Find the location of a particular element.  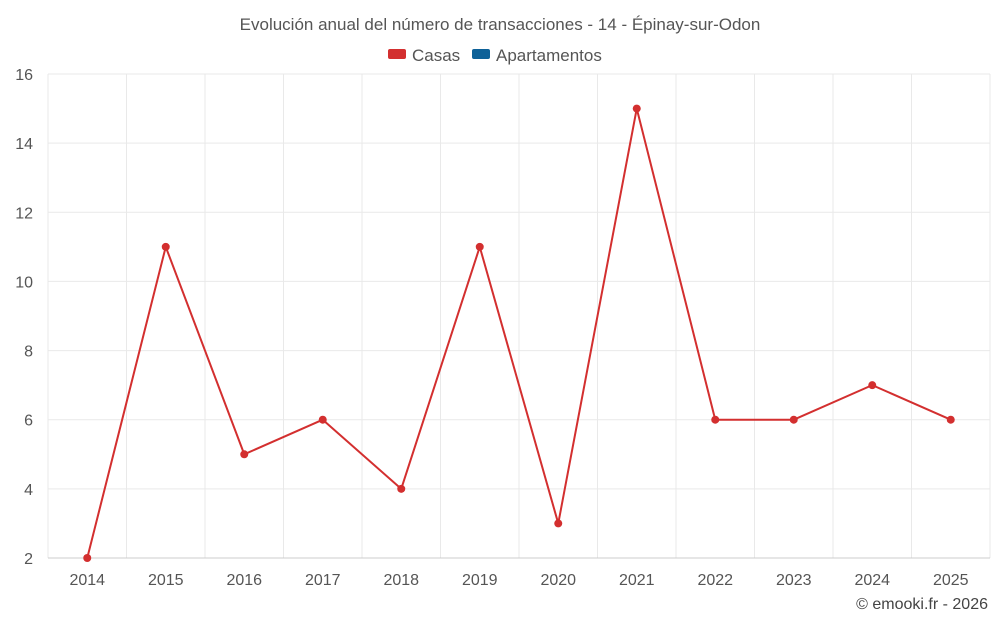

x-tick-label: 2021 is located at coordinates (637, 580).